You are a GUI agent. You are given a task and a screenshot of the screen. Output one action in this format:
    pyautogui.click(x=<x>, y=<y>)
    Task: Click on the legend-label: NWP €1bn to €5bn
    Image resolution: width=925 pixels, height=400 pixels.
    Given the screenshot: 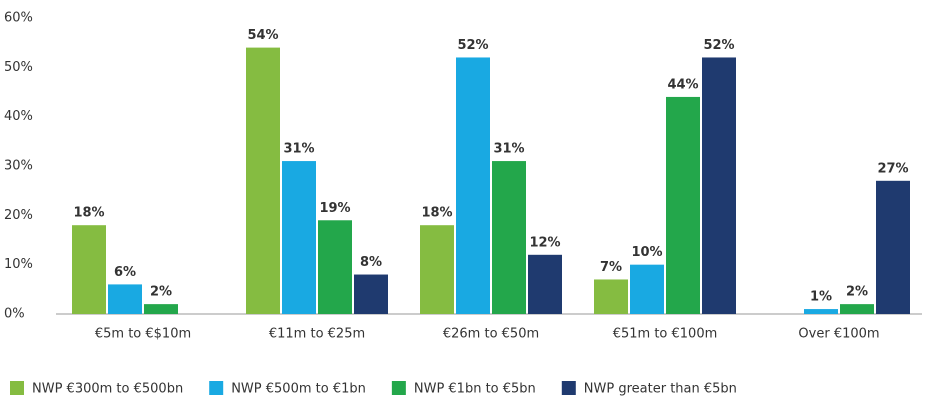 What is the action you would take?
    pyautogui.click(x=475, y=389)
    